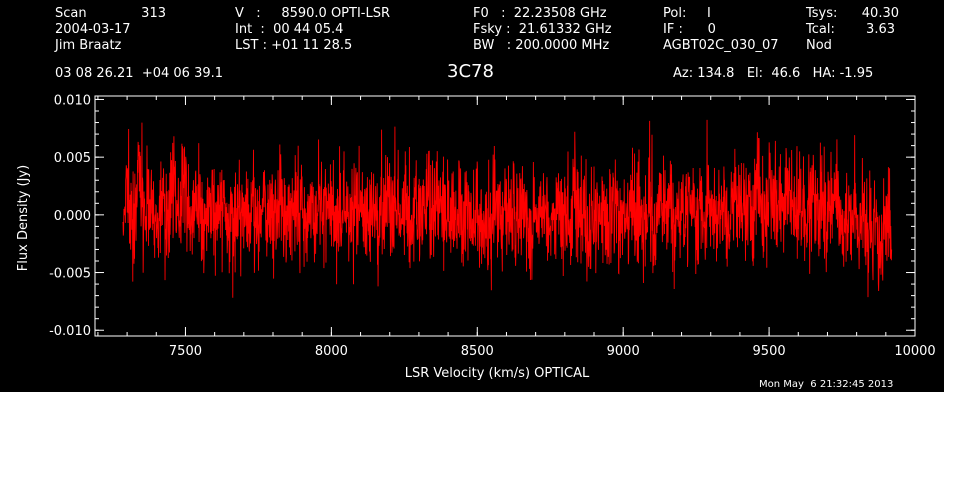  What do you see at coordinates (689, 29) in the screenshot?
I see `if-number: IF : 0` at bounding box center [689, 29].